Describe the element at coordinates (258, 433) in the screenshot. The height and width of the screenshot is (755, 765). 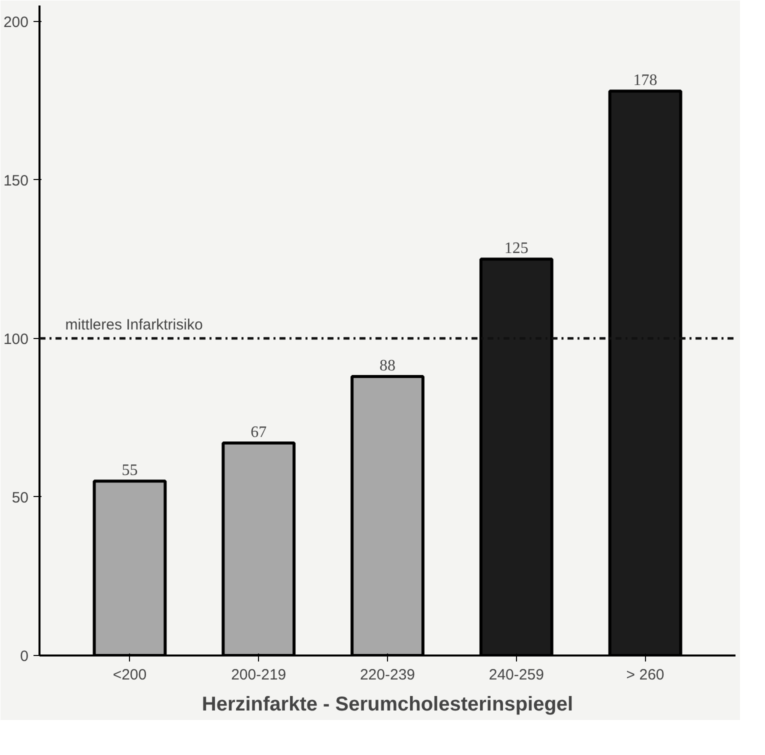
I see `data-label: 67` at that location.